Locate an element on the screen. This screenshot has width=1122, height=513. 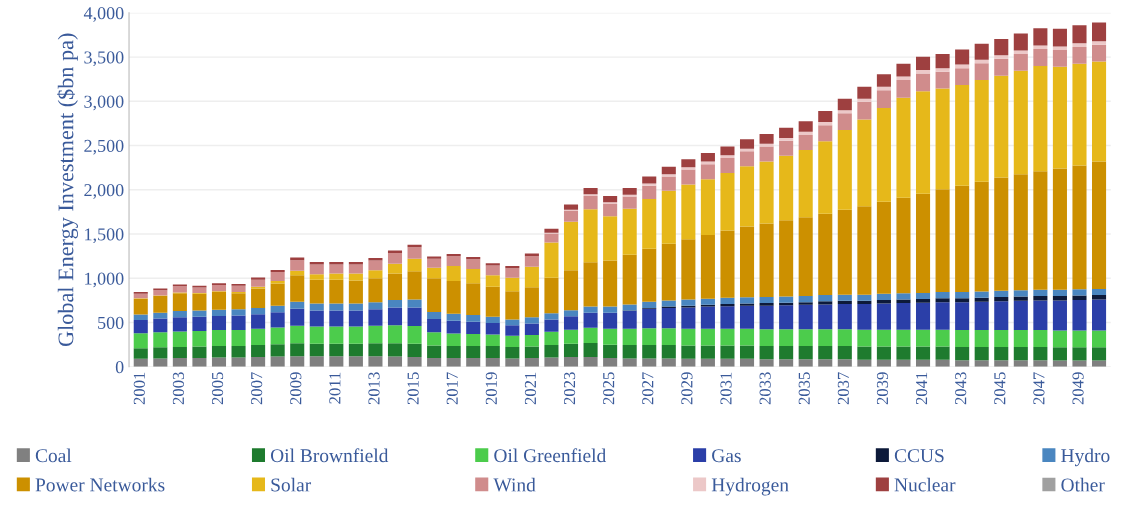
x-tick-label: 2029 is located at coordinates (687, 388).